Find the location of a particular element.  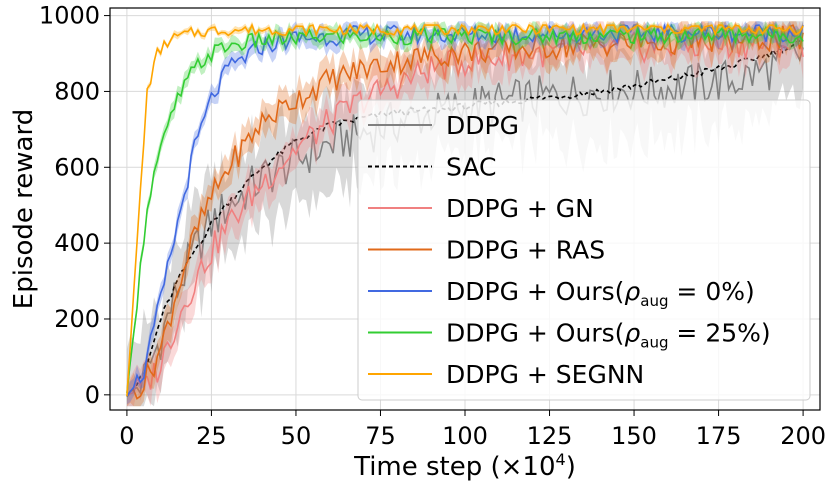

y-tick-label: 1000 is located at coordinates (69, 16).